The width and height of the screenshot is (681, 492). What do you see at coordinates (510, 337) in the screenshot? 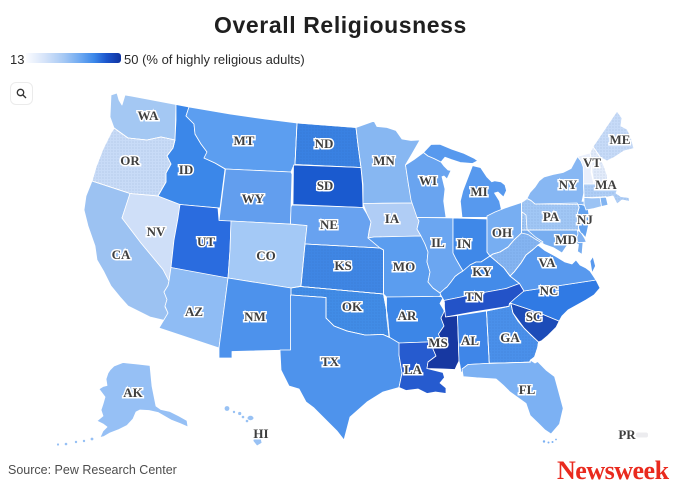
I see `svg-text: GA` at bounding box center [510, 337].